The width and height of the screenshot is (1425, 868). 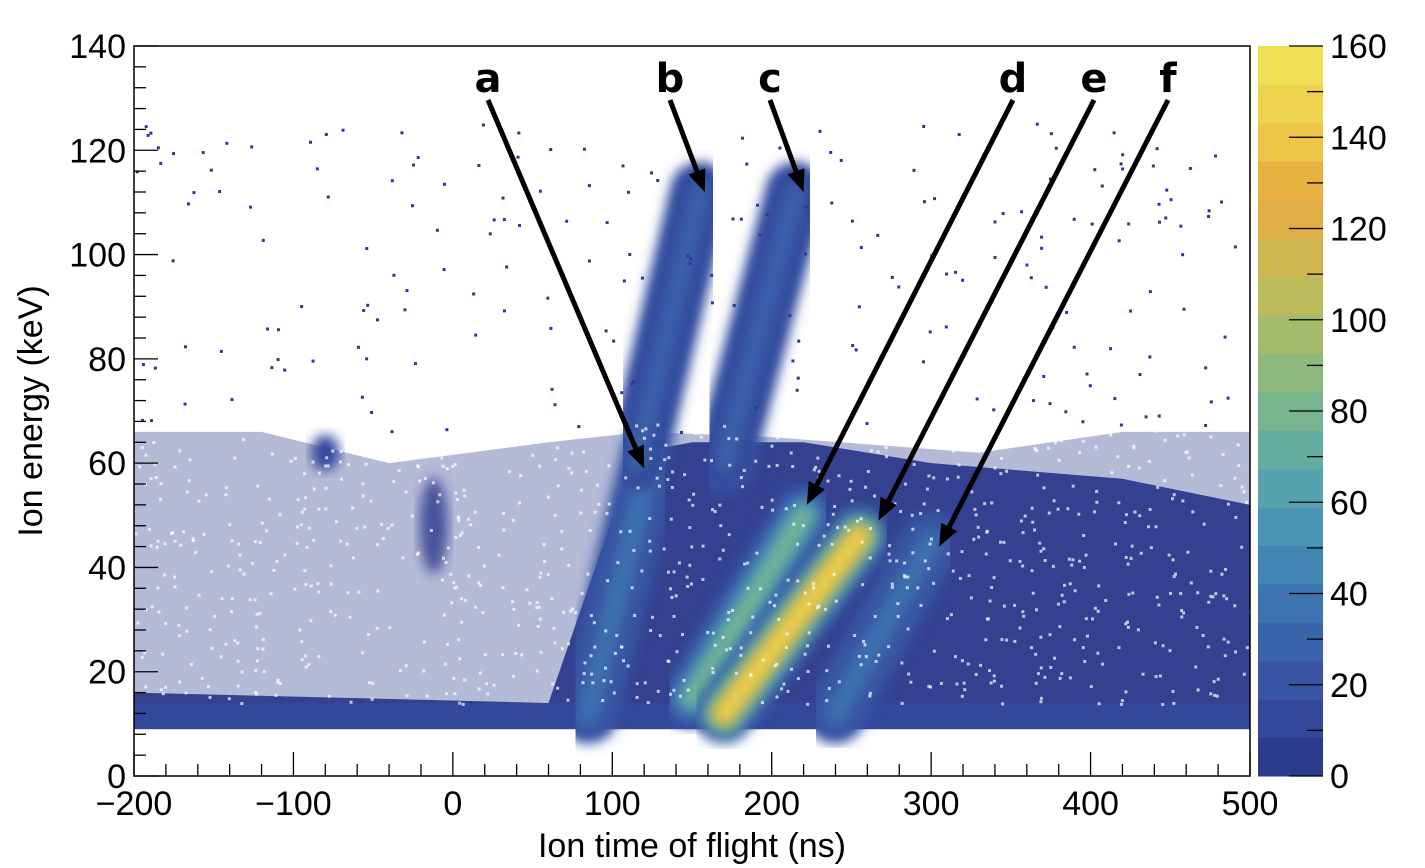 I want to click on x-tick-label: 200, so click(x=771, y=804).